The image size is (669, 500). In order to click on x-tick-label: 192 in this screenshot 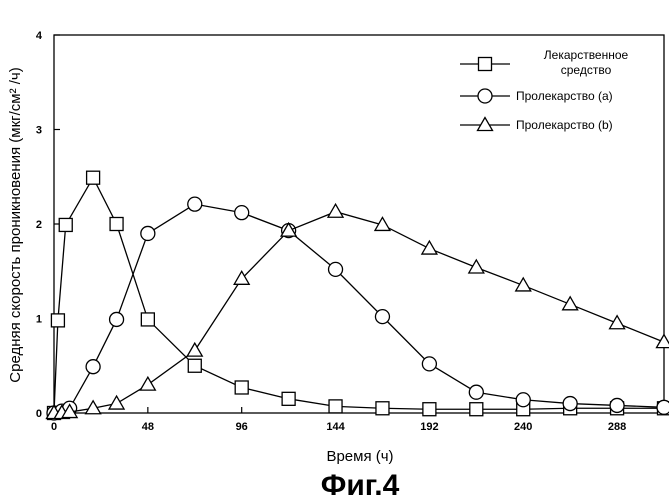, I will do `click(429, 427)`.